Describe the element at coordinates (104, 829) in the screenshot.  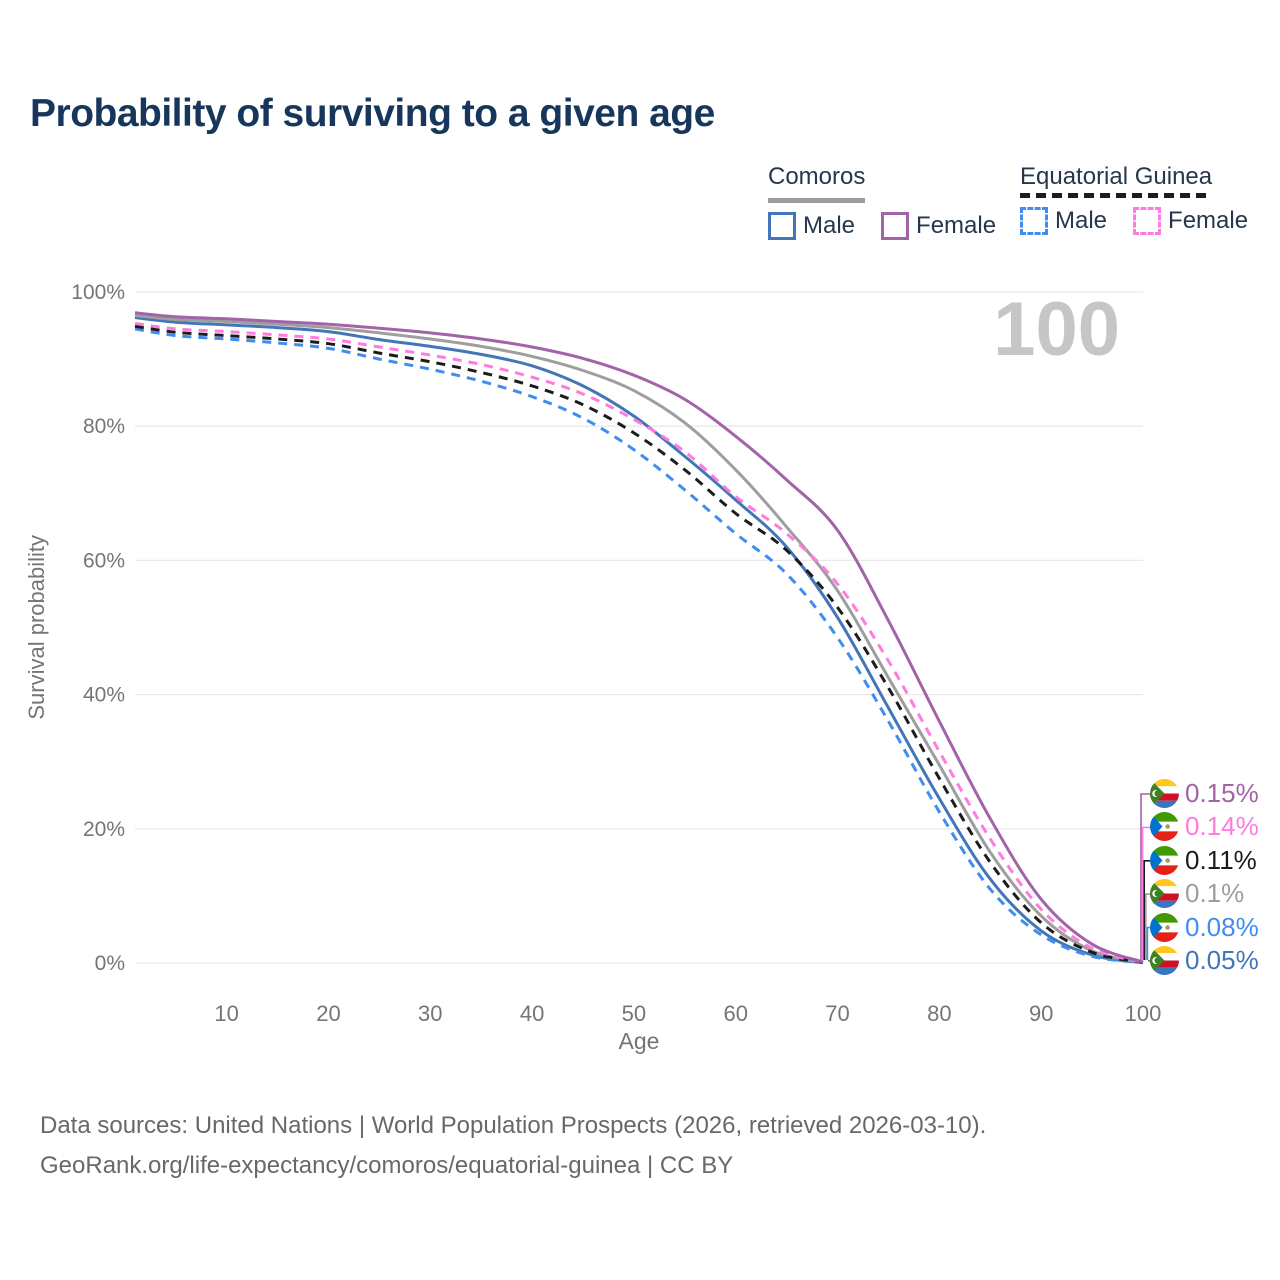
I see `y-tick-label: 20%` at that location.